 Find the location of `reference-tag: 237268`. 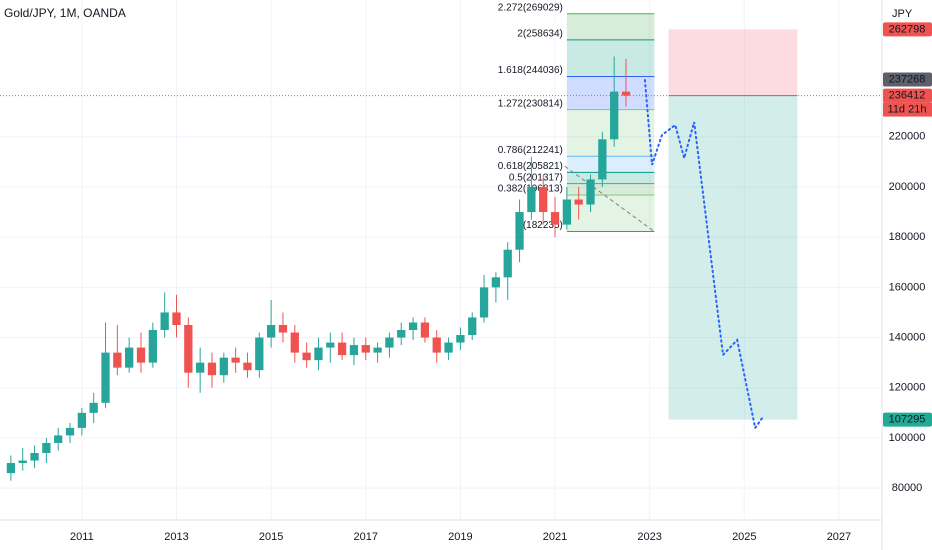

reference-tag: 237268 is located at coordinates (907, 79).